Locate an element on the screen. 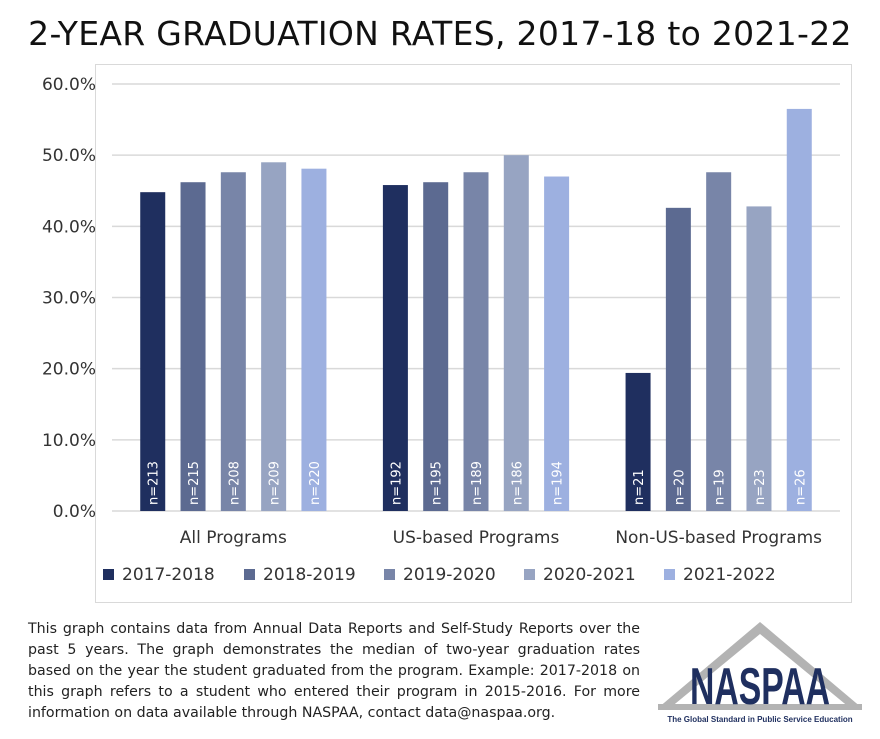 The height and width of the screenshot is (739, 880). bar-2017-2018-All Programs is located at coordinates (153, 351).